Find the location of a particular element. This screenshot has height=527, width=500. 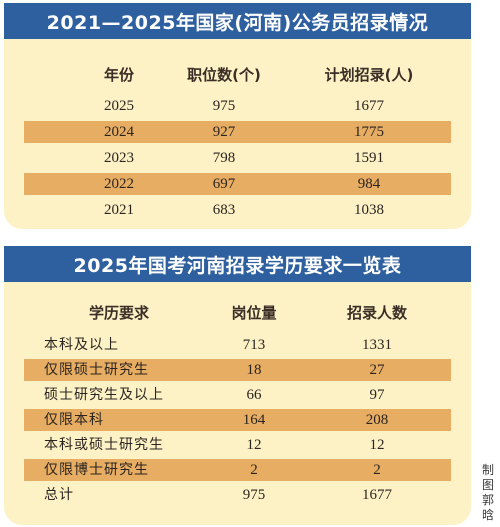

table-row: 硕士研究生及以上 66 97 is located at coordinates (237, 395).